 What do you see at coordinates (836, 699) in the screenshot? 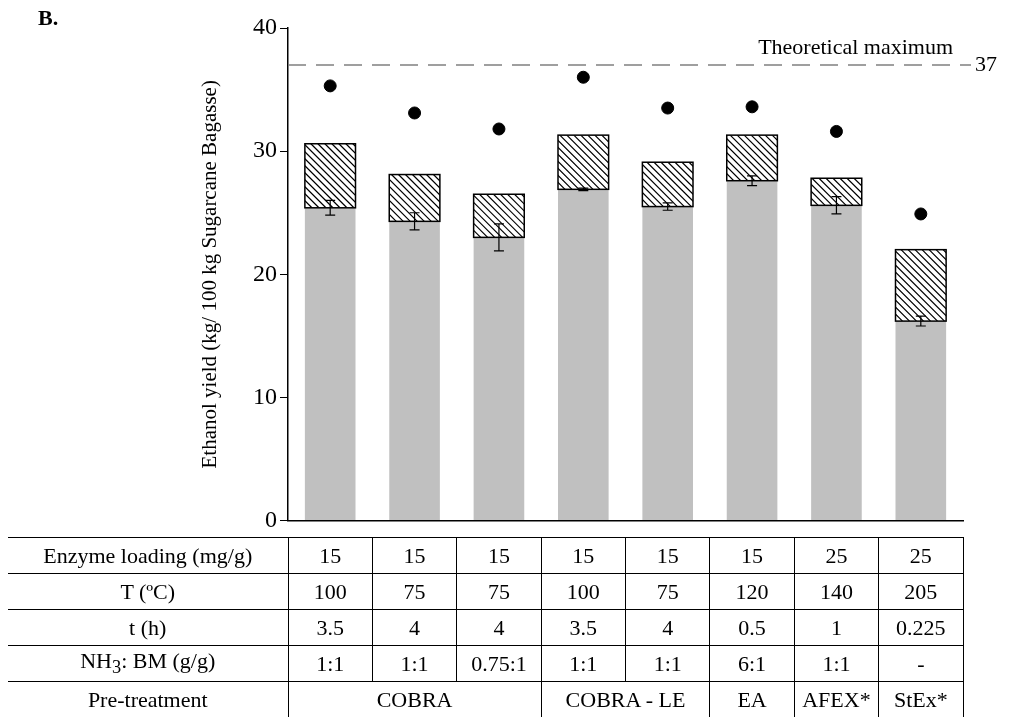
I see `text: AFEX*` at bounding box center [836, 699].